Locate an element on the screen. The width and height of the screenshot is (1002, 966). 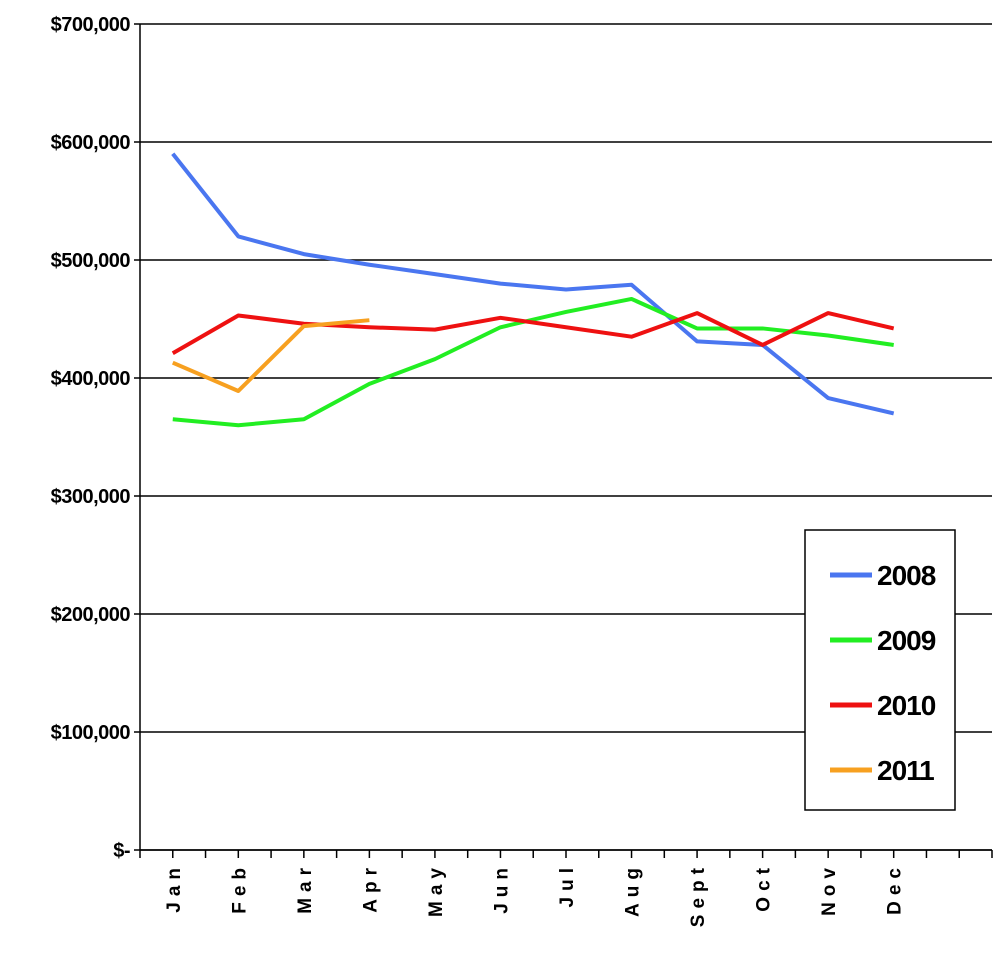
x-tick-label: Nov is located at coordinates (829, 889).